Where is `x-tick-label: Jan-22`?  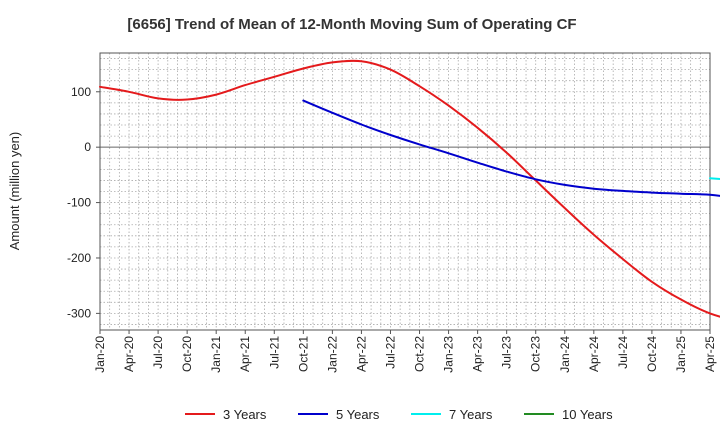 x-tick-label: Jan-22 is located at coordinates (332, 354).